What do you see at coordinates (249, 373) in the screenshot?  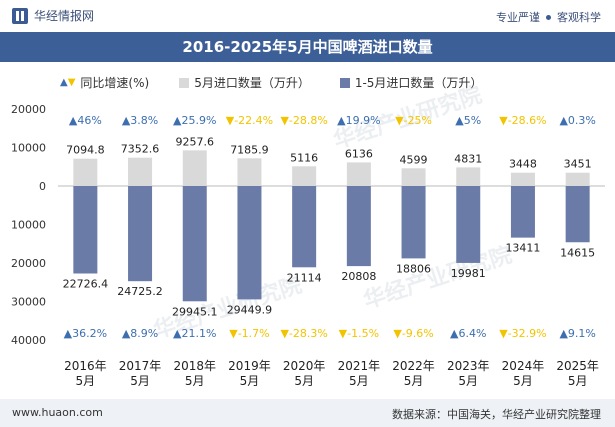 I see `x-tick-label: 2019年 5月` at bounding box center [249, 373].